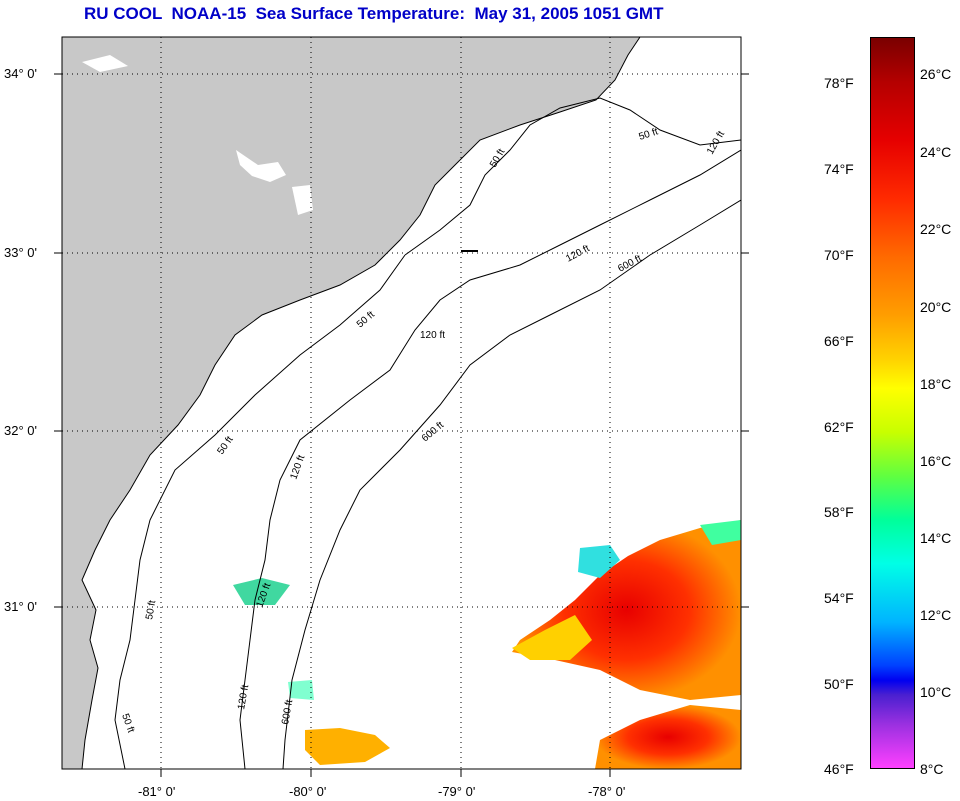  Describe the element at coordinates (839, 341) in the screenshot. I see `fahrenheit-label: 66°F` at that location.